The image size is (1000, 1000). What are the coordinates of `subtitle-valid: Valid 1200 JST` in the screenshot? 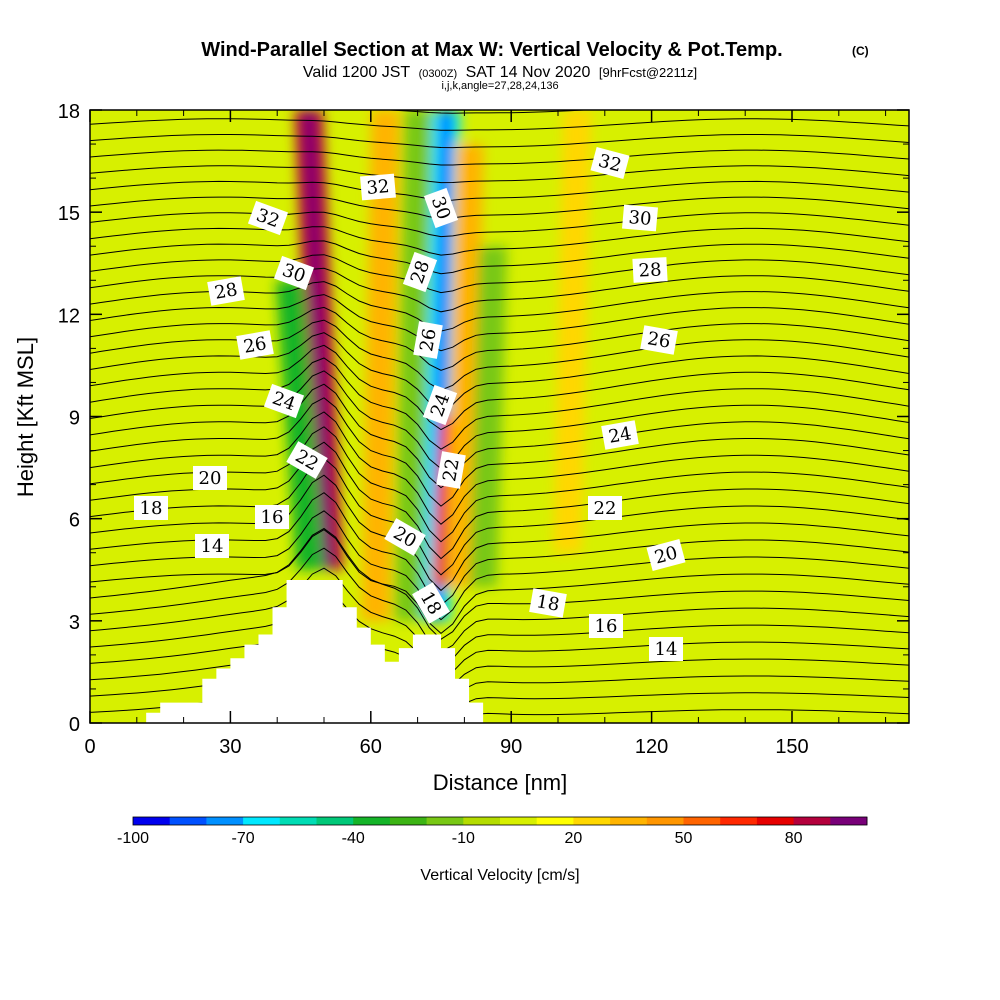 It's located at (357, 72).